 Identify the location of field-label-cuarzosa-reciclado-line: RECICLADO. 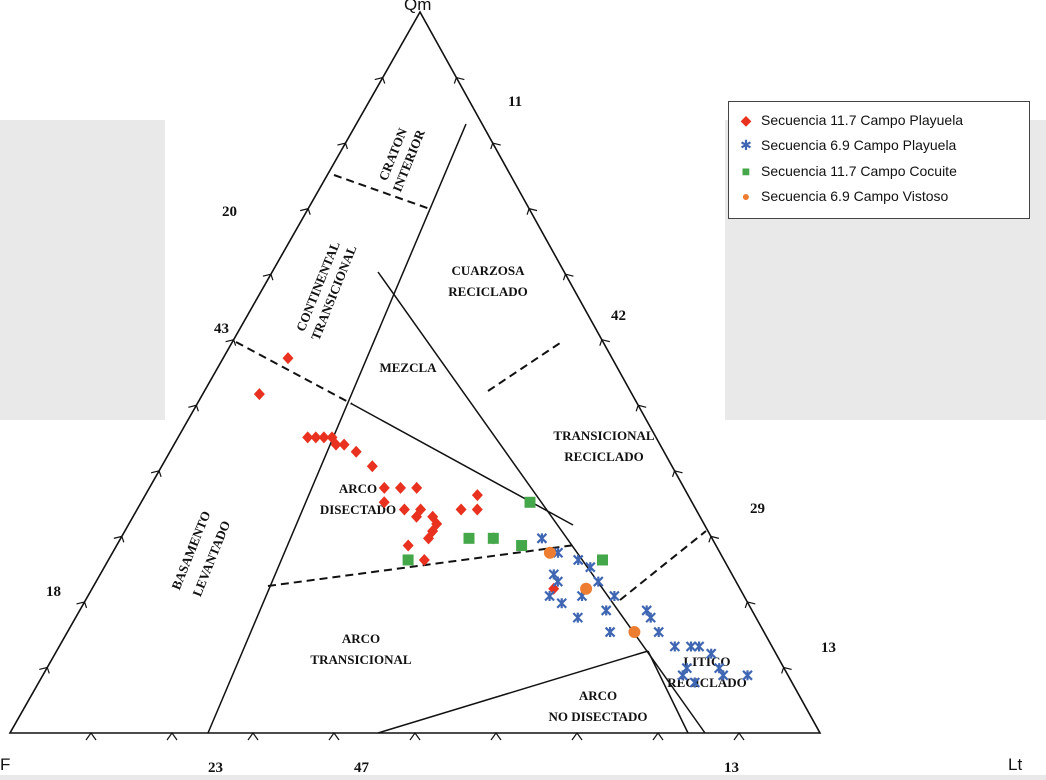
(487, 291).